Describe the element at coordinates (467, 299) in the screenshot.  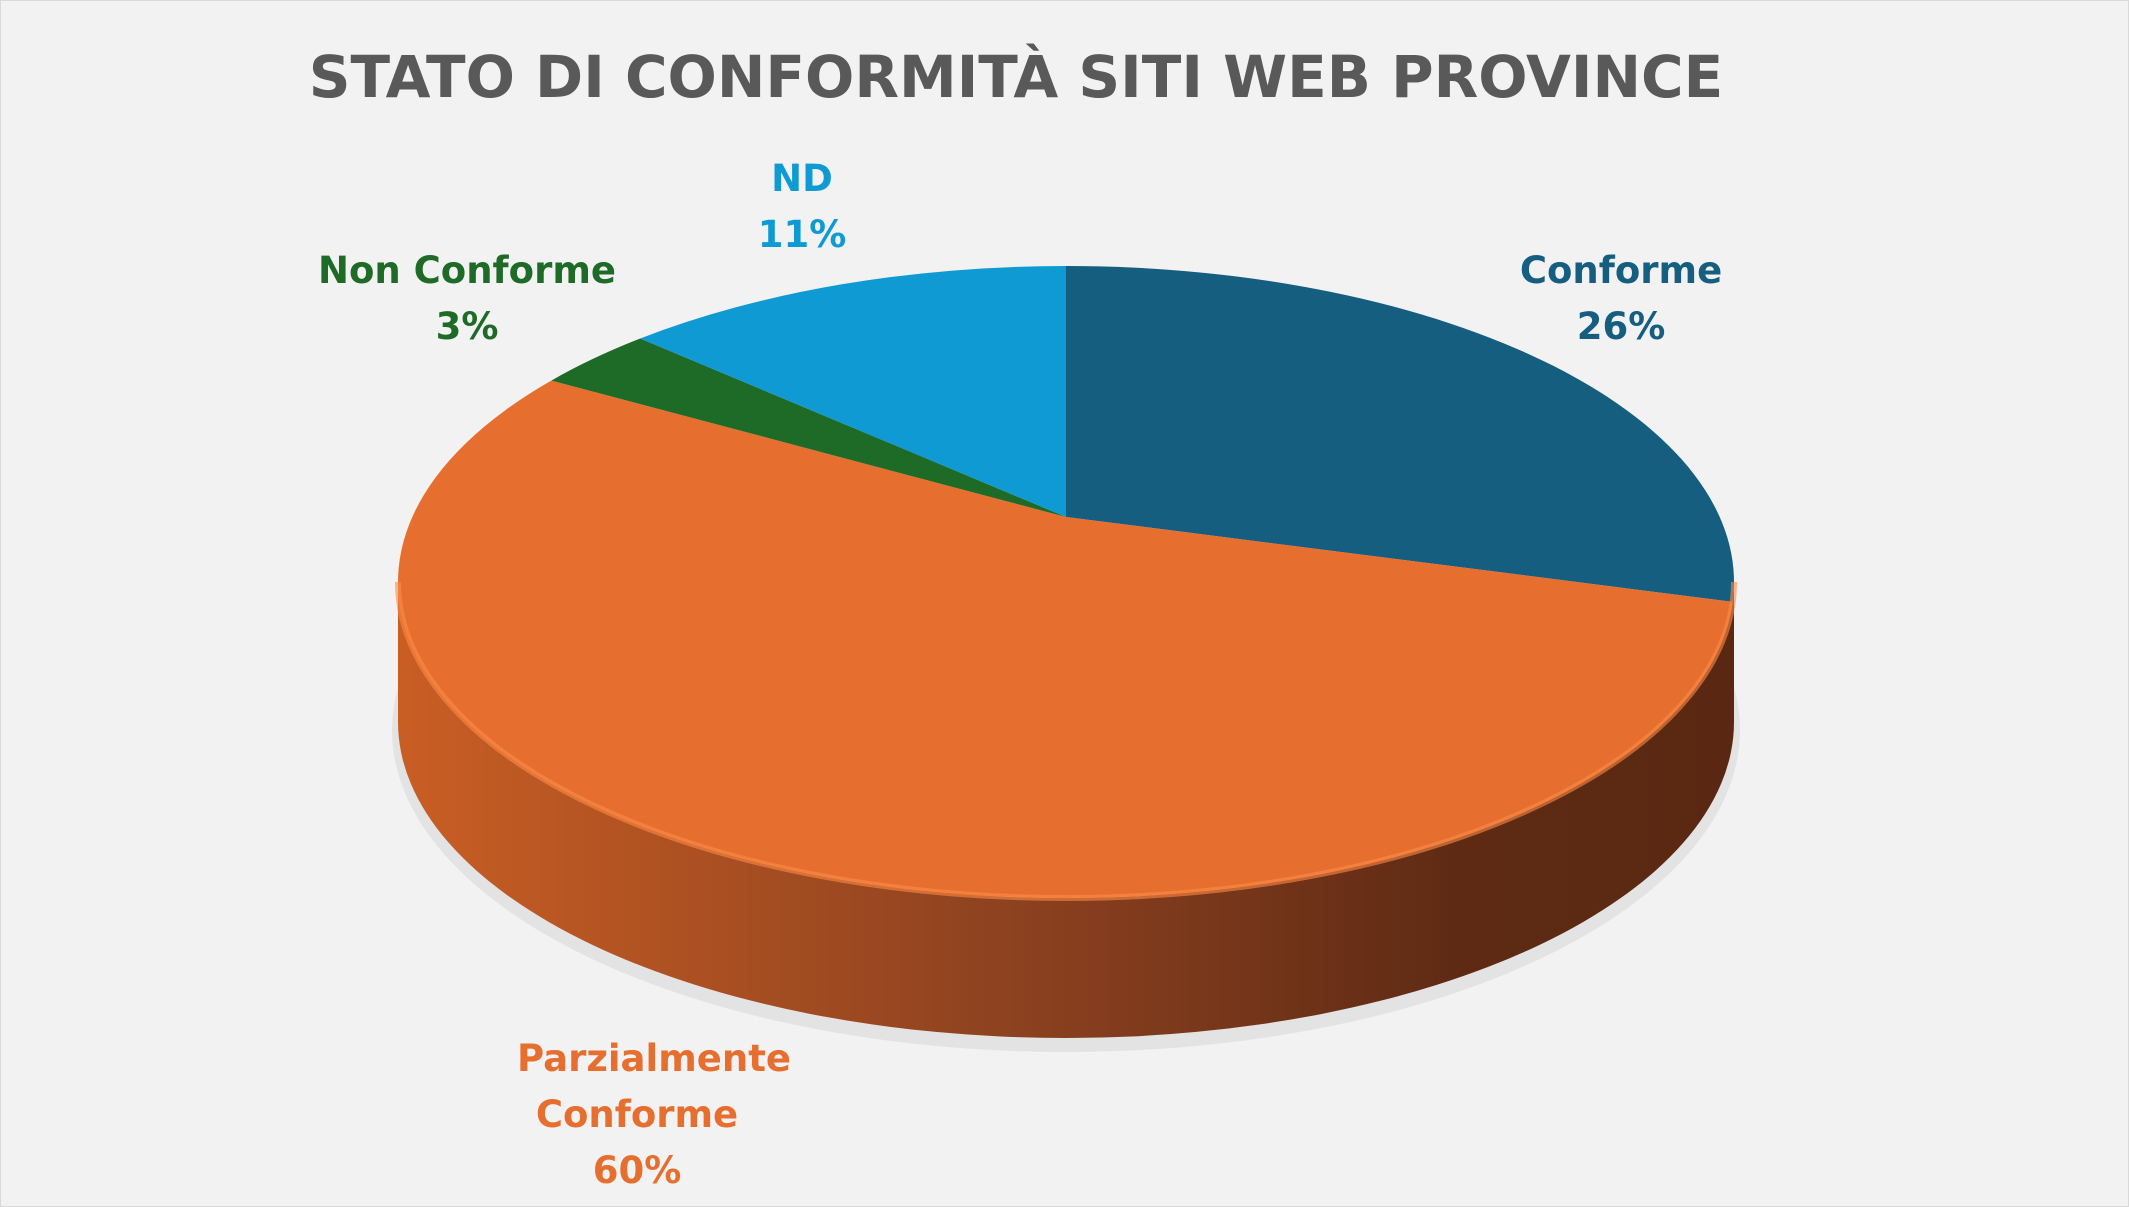
I see `label-non-conforme: Non Conforme 3%` at that location.